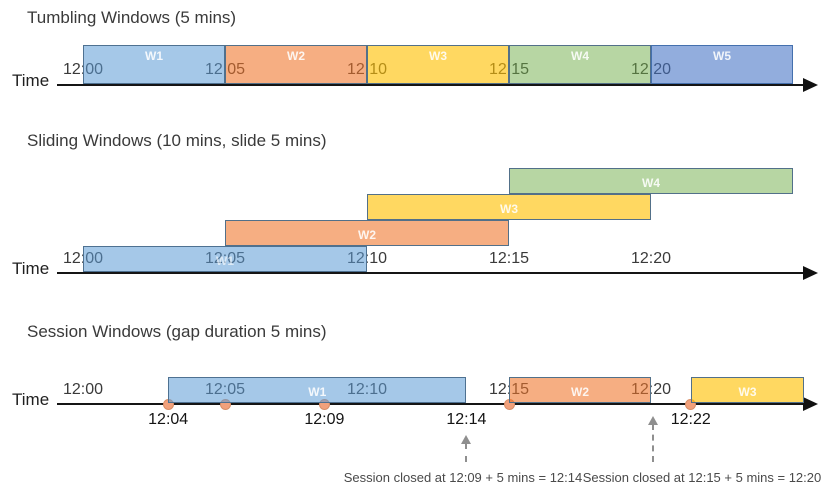 Image resolution: width=829 pixels, height=498 pixels. I want to click on session-window-label-w1: W1, so click(317, 391).